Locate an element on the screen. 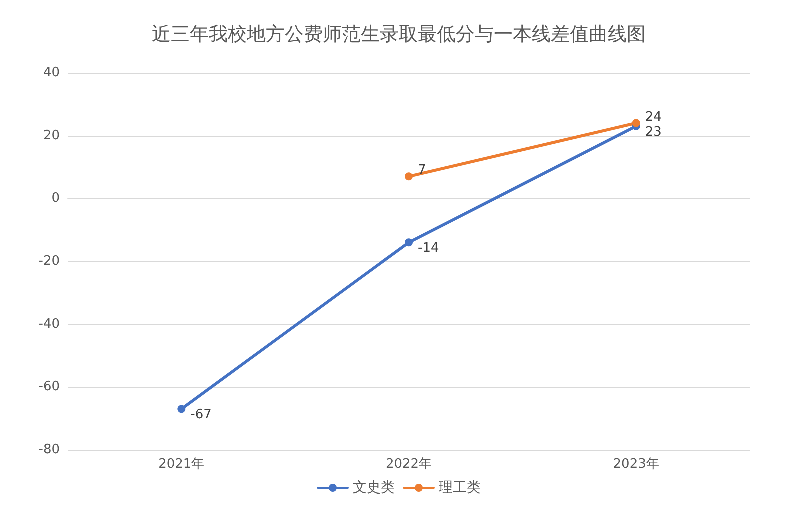 This screenshot has width=798, height=518. data-label: 24 is located at coordinates (653, 117).